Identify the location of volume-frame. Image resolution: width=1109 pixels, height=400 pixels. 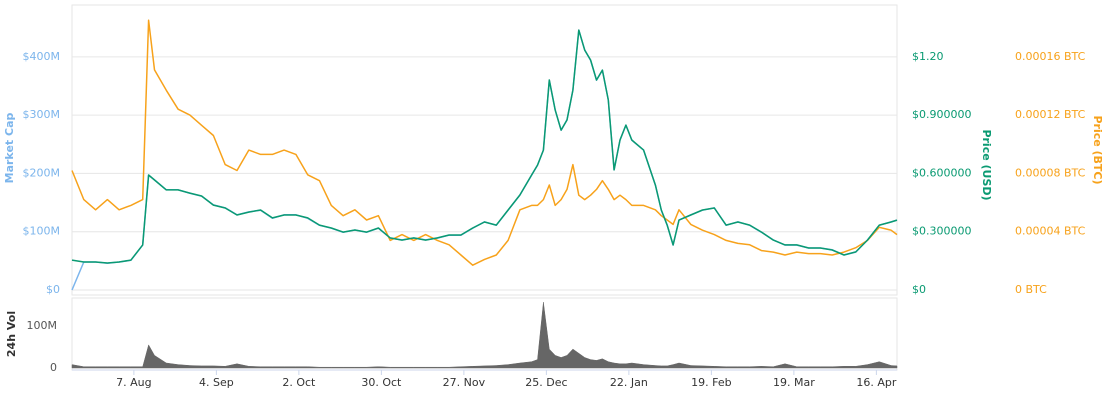
(484, 334).